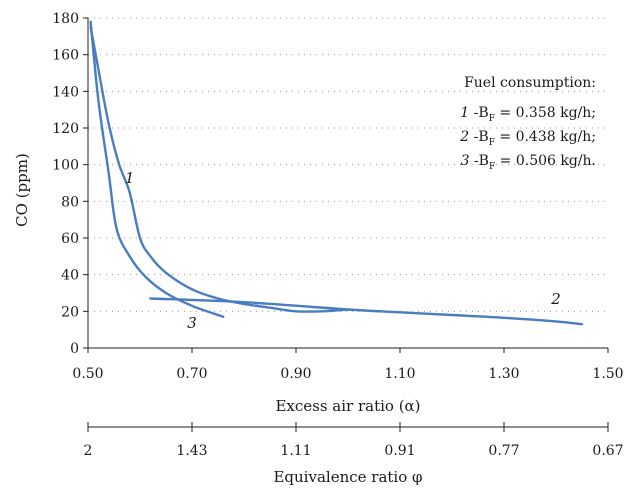 The height and width of the screenshot is (496, 632). I want to click on x-tick-label: 0.90, so click(295, 374).